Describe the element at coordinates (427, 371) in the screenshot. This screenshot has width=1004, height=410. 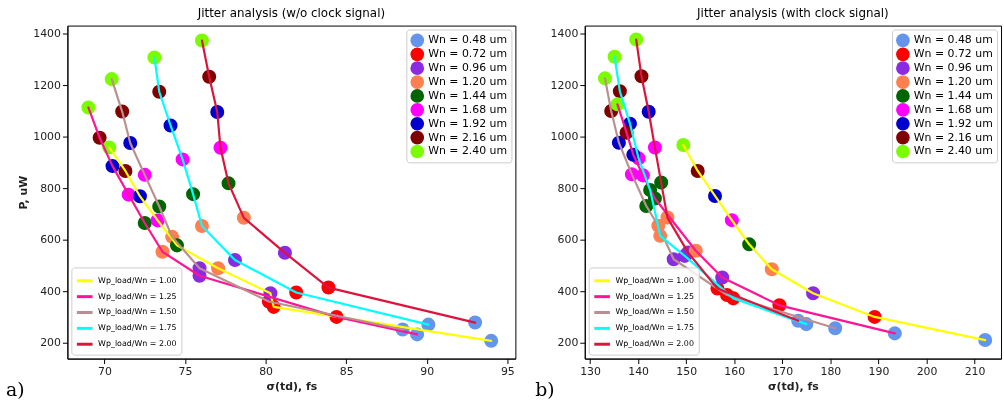
I see `x-tick-label: 90` at that location.